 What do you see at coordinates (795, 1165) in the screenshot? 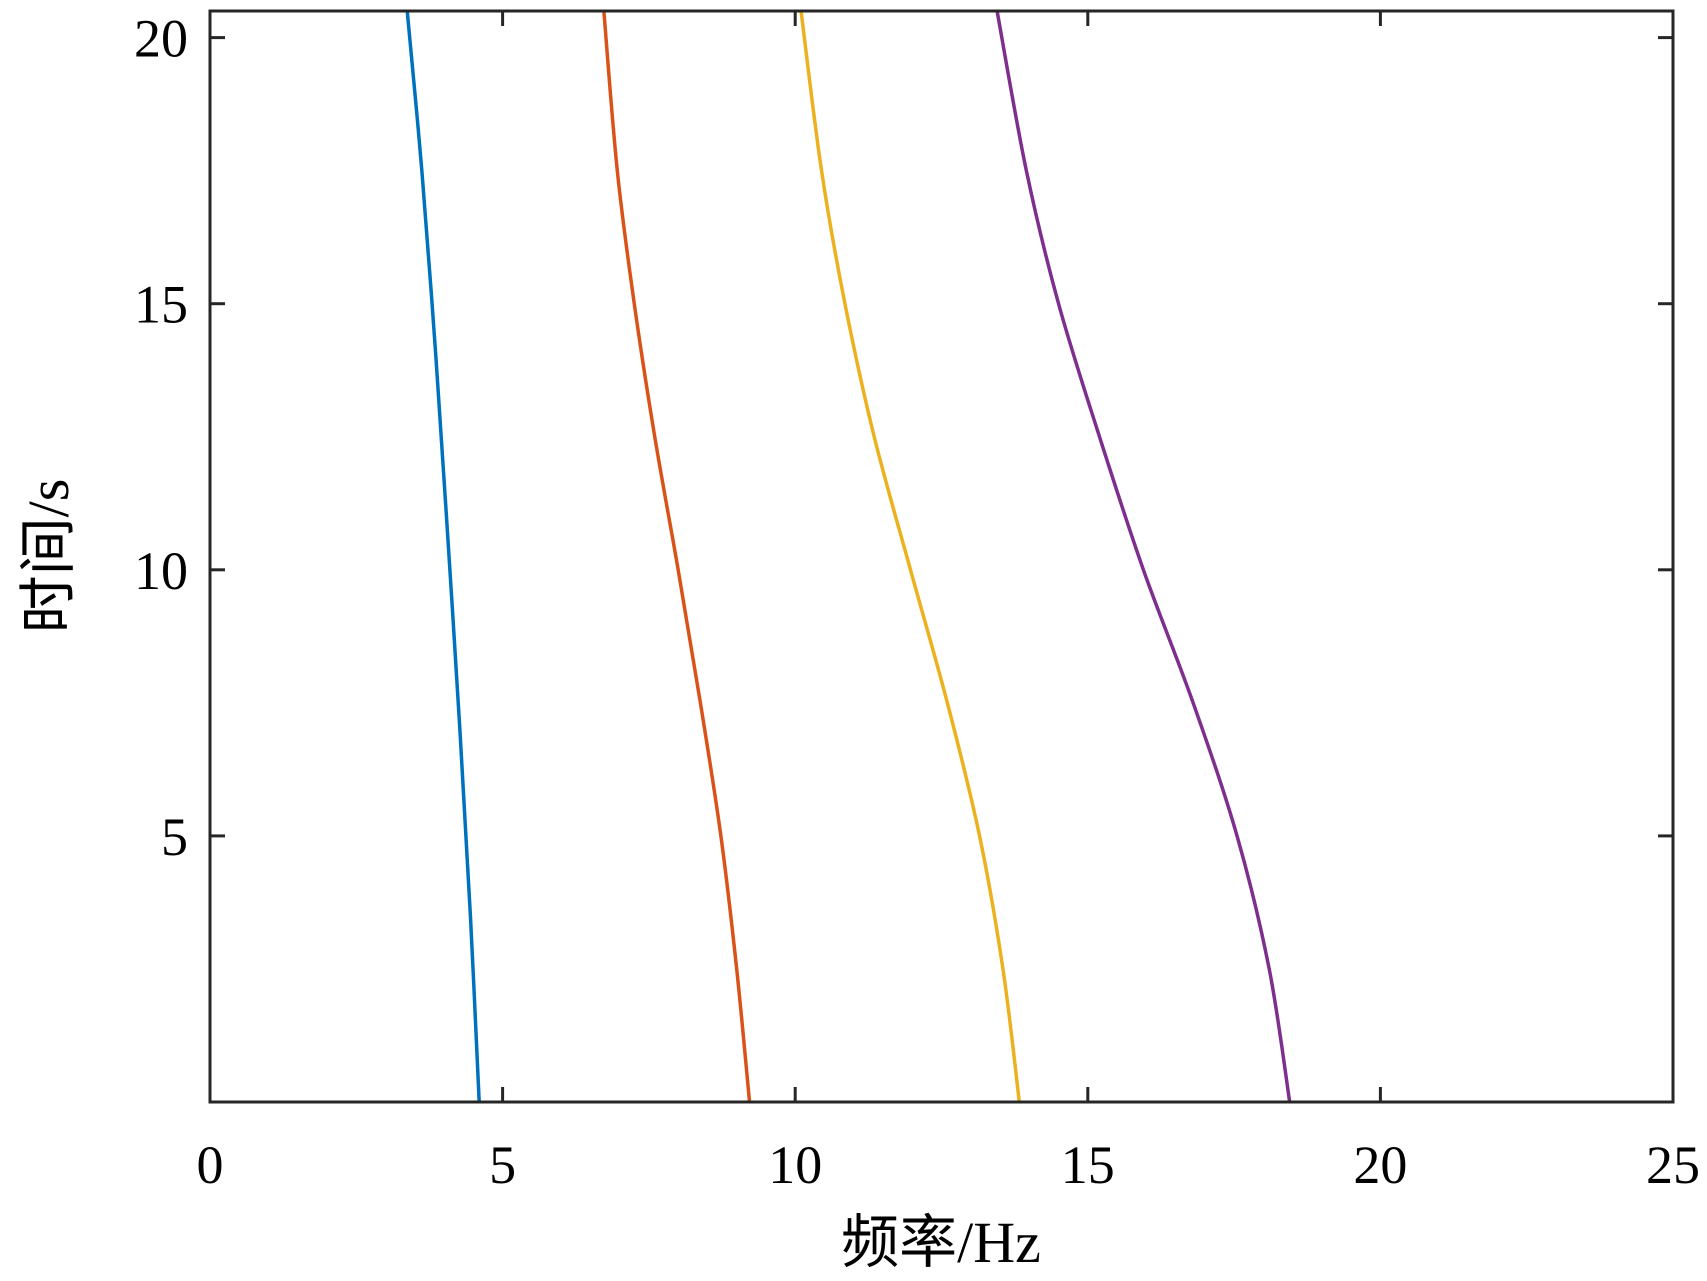
I see `x-tick-label: 10` at bounding box center [795, 1165].